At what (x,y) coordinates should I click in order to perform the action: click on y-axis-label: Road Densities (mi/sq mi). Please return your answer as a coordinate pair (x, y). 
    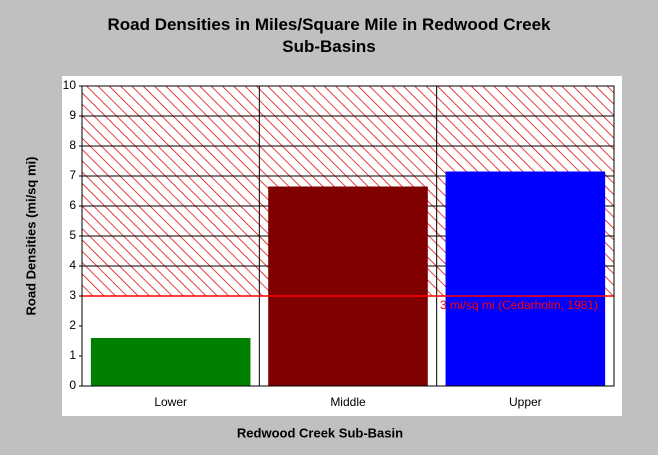
    Looking at the image, I should click on (30, 236).